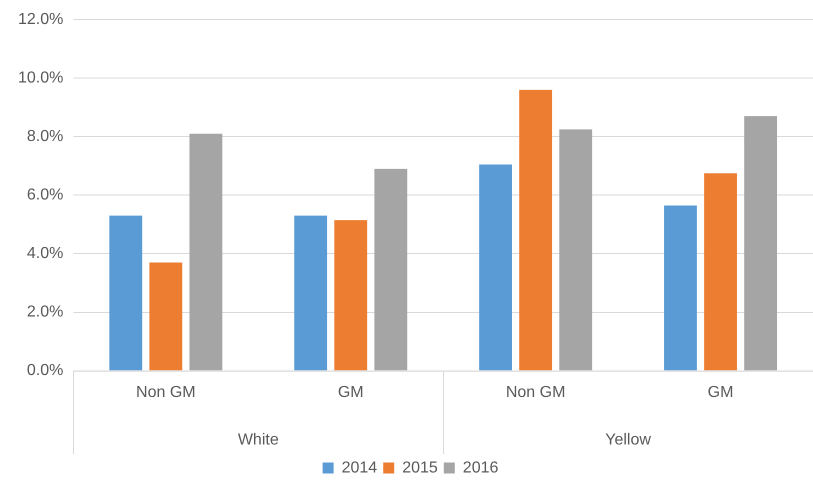 The height and width of the screenshot is (486, 813). Describe the element at coordinates (360, 467) in the screenshot. I see `legend-label: 2014` at that location.